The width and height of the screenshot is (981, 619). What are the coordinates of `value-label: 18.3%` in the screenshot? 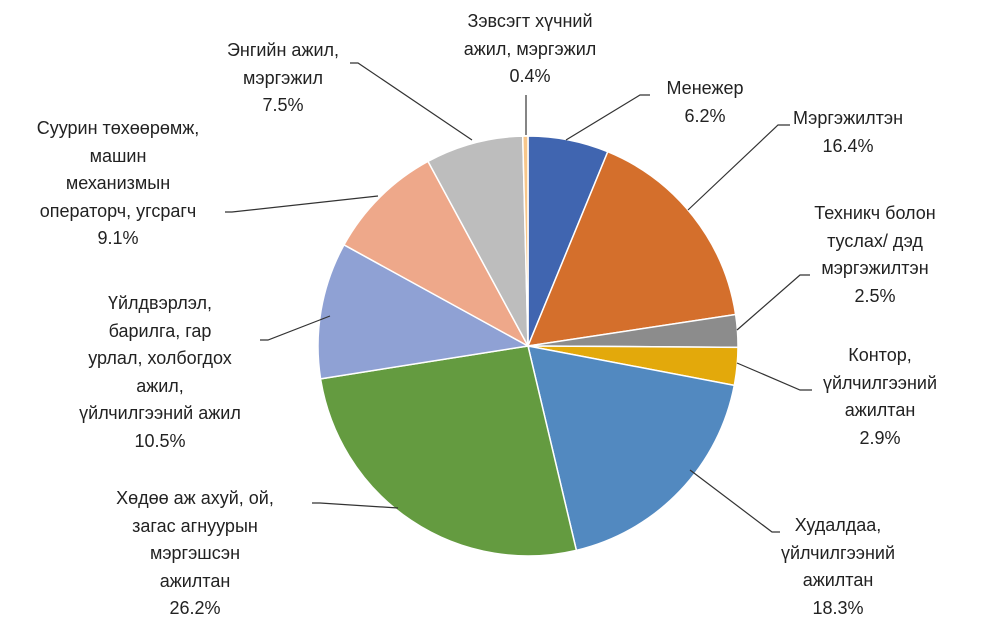 It's located at (838, 607).